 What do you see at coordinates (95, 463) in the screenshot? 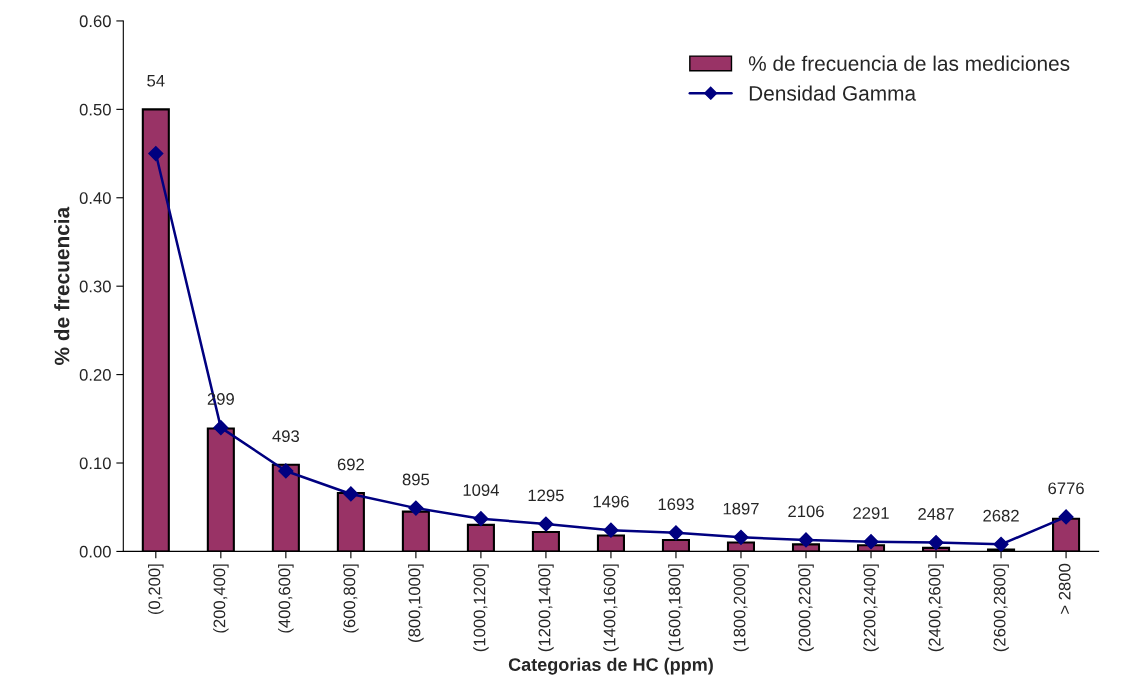
I see `y-tick-label: 0.10` at bounding box center [95, 463].